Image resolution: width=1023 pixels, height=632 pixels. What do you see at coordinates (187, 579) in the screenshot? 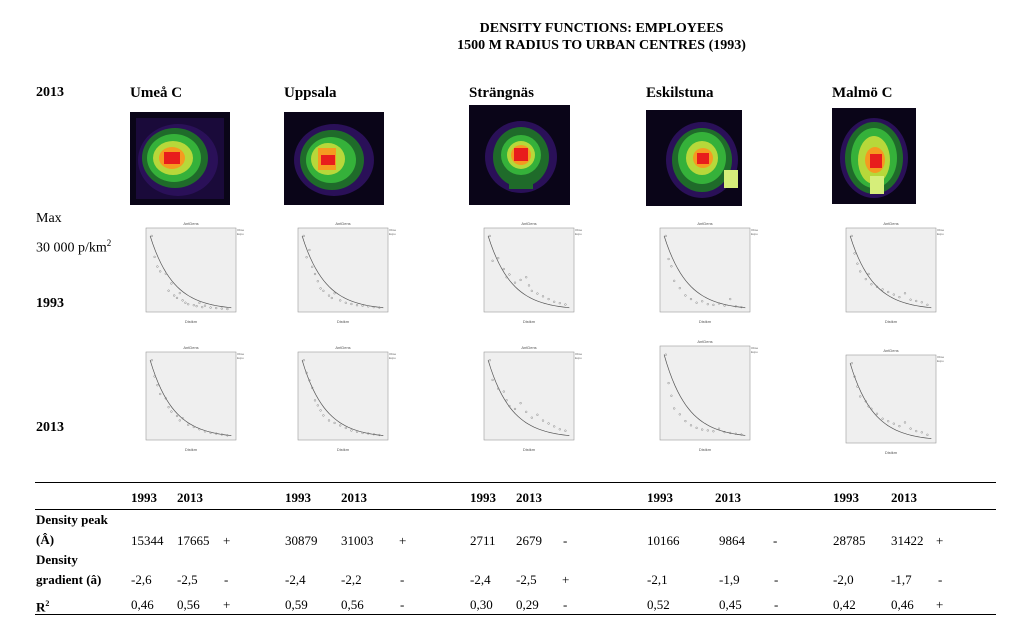
I see `gradient-umea-2013: -2,5` at bounding box center [187, 579].